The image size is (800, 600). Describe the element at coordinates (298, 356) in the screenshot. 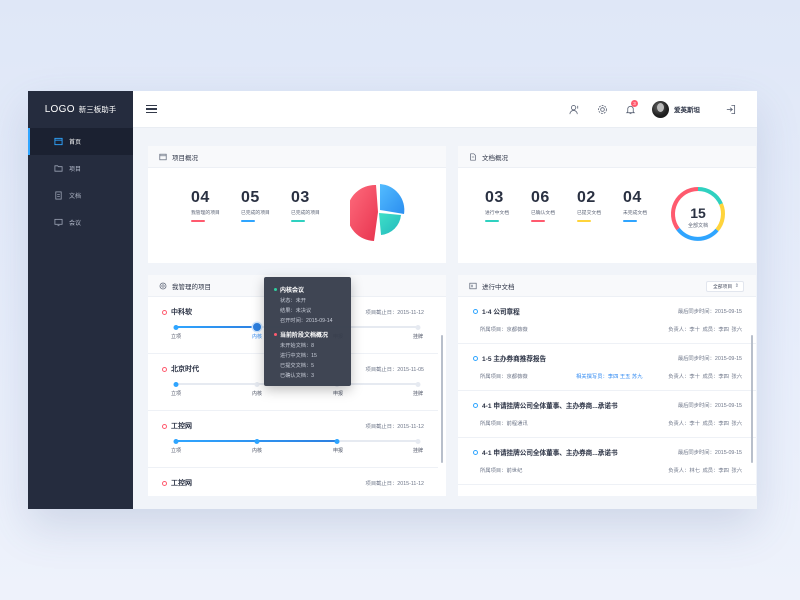

I see `tooltip-line: 进行中文档：15` at that location.